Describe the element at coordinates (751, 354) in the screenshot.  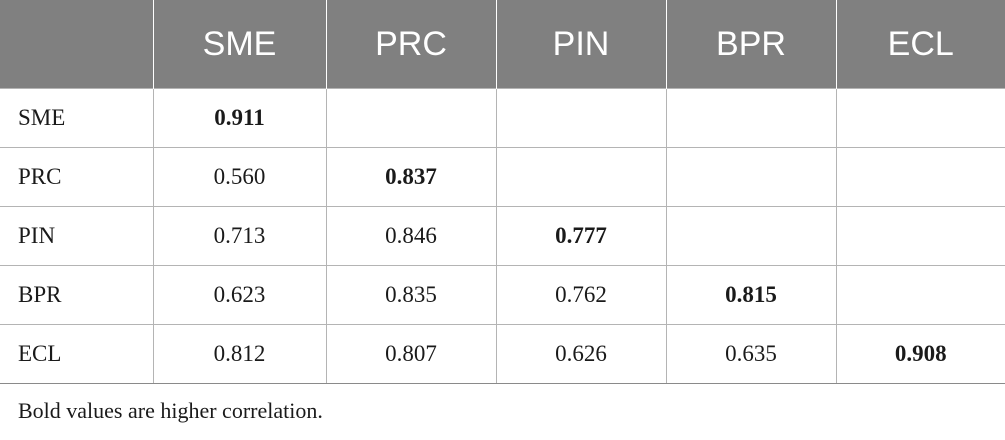
I see `table-cell: 0.635` at that location.